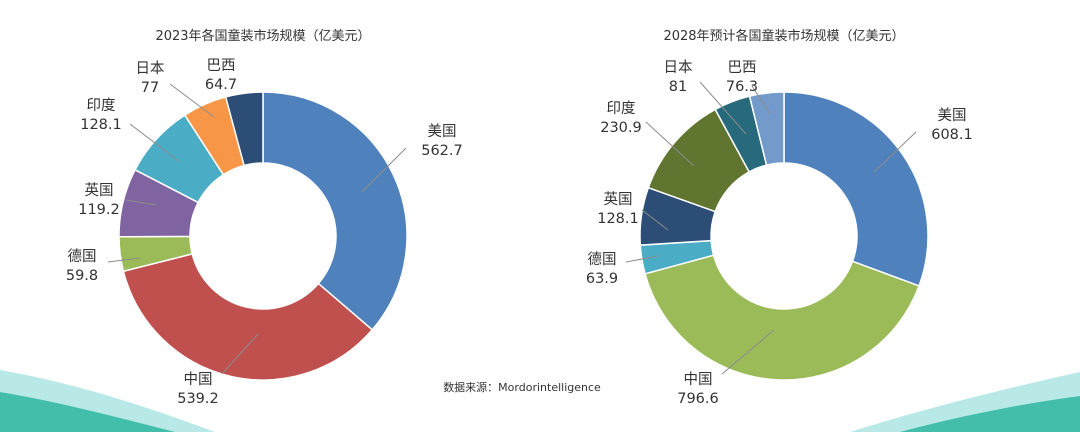  I want to click on slice-label-value-2028-1: 796.6, so click(698, 399).